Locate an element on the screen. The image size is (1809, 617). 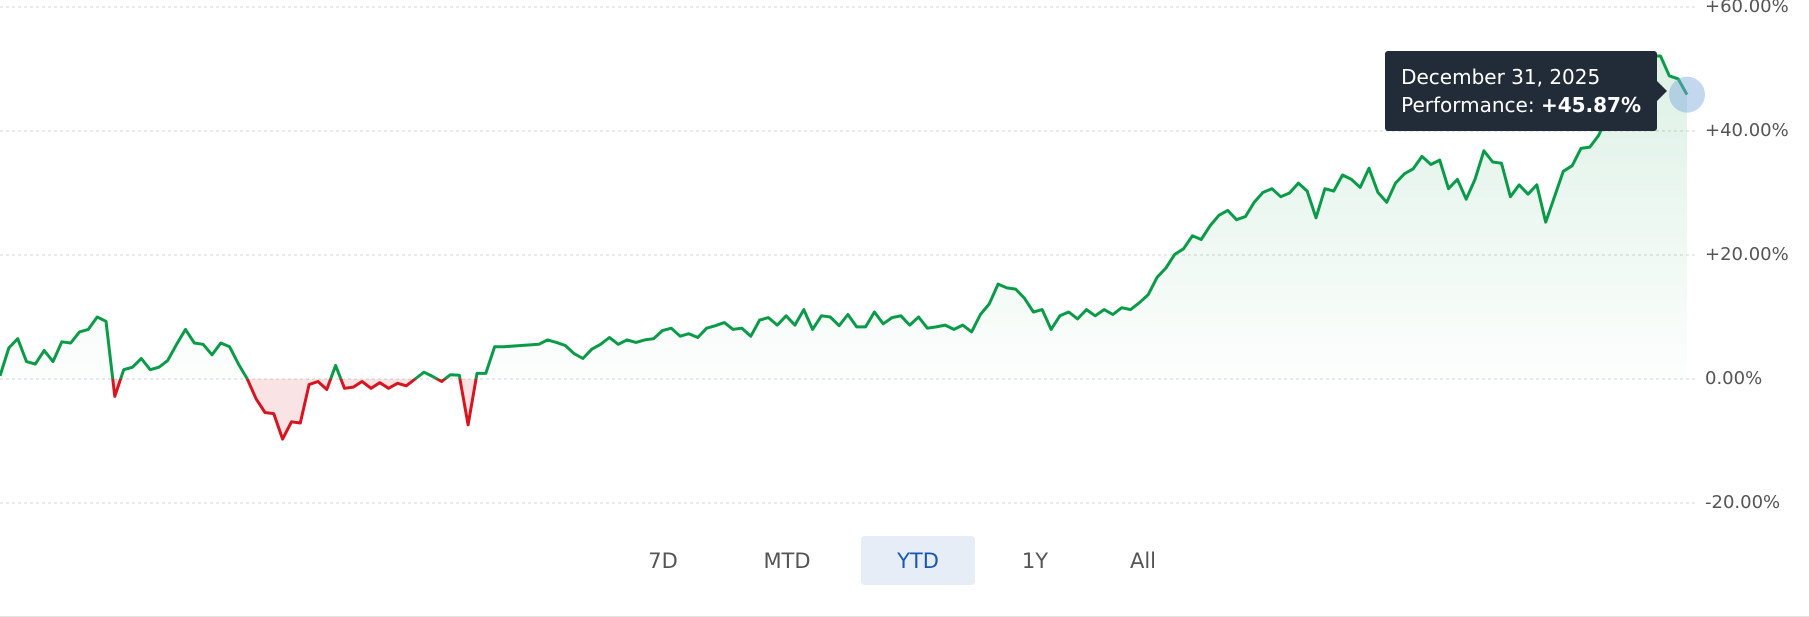
range-button: 7D is located at coordinates (663, 560).